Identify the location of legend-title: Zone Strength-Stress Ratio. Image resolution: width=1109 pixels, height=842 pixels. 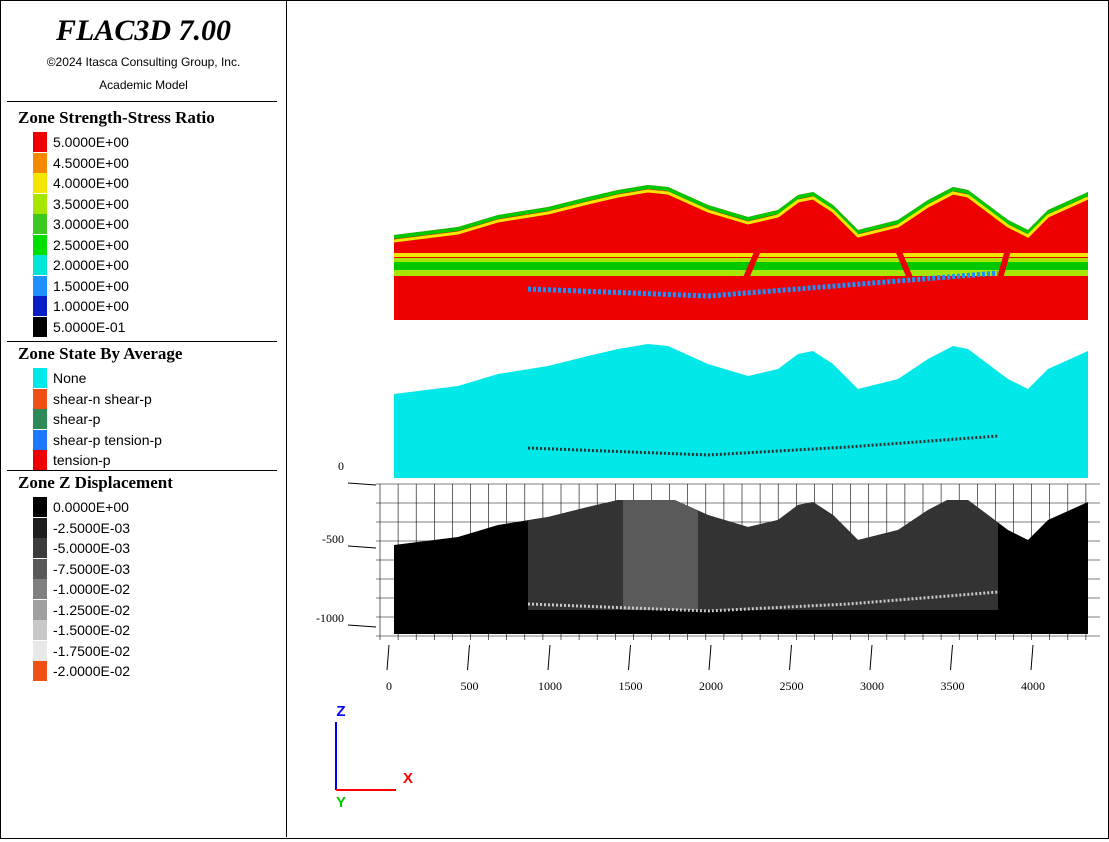
(116, 117).